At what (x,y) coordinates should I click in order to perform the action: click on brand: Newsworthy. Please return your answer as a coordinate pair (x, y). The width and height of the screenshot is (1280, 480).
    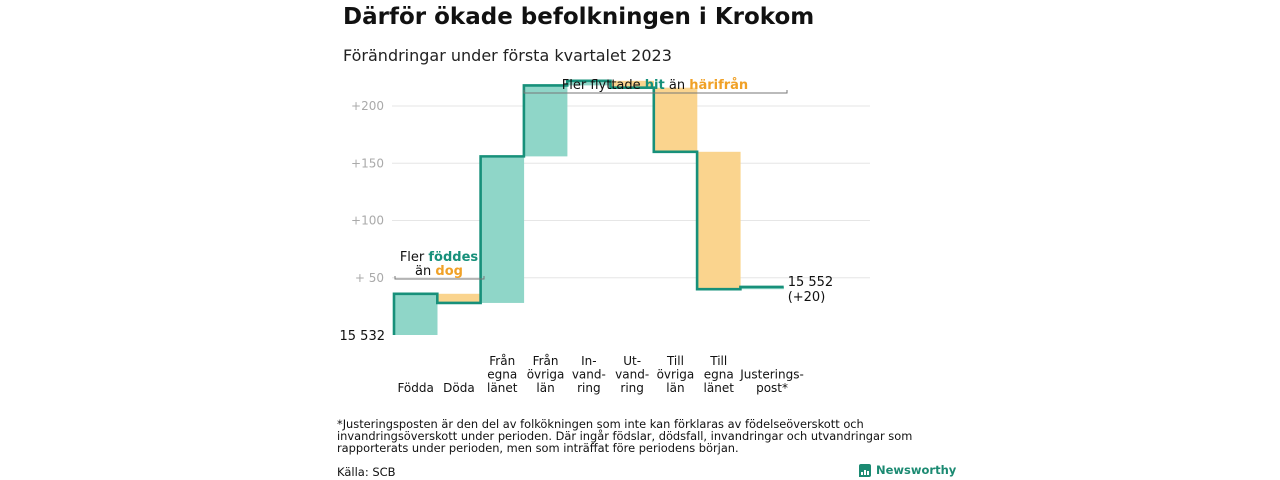
    Looking at the image, I should click on (907, 470).